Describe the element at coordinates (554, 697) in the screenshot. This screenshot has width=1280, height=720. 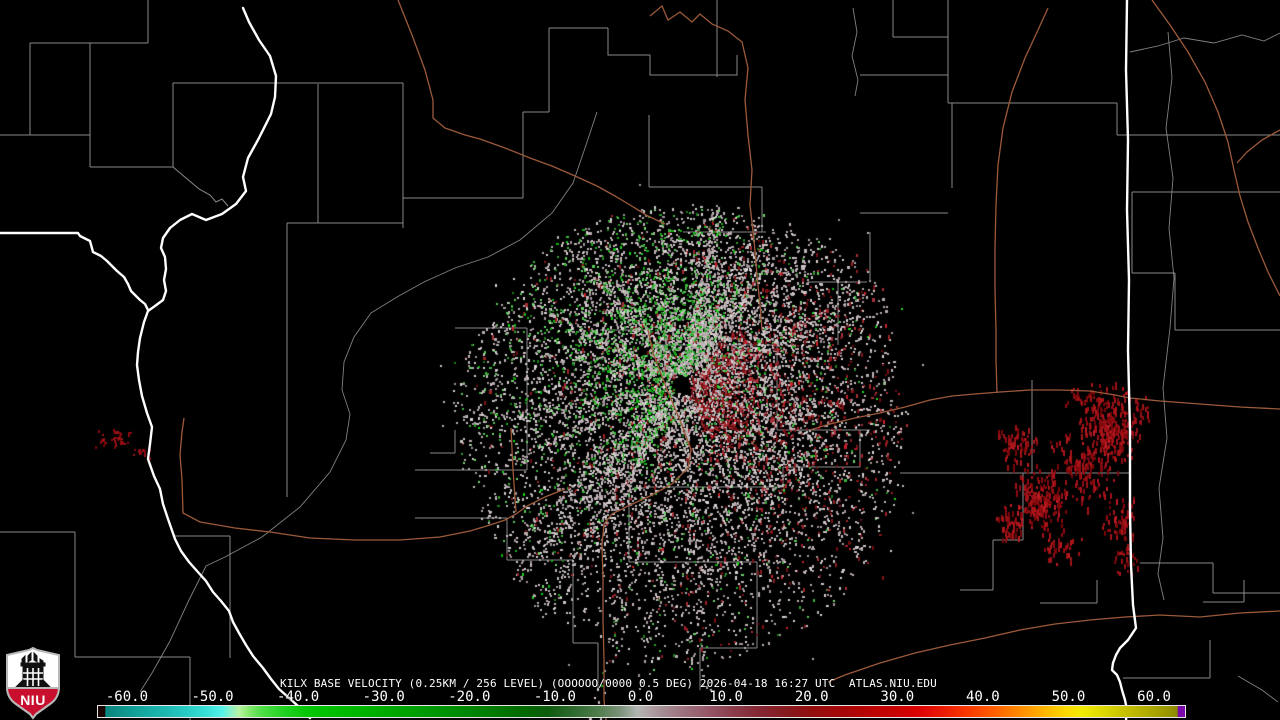
I see `colorbar-label: -10.0` at that location.